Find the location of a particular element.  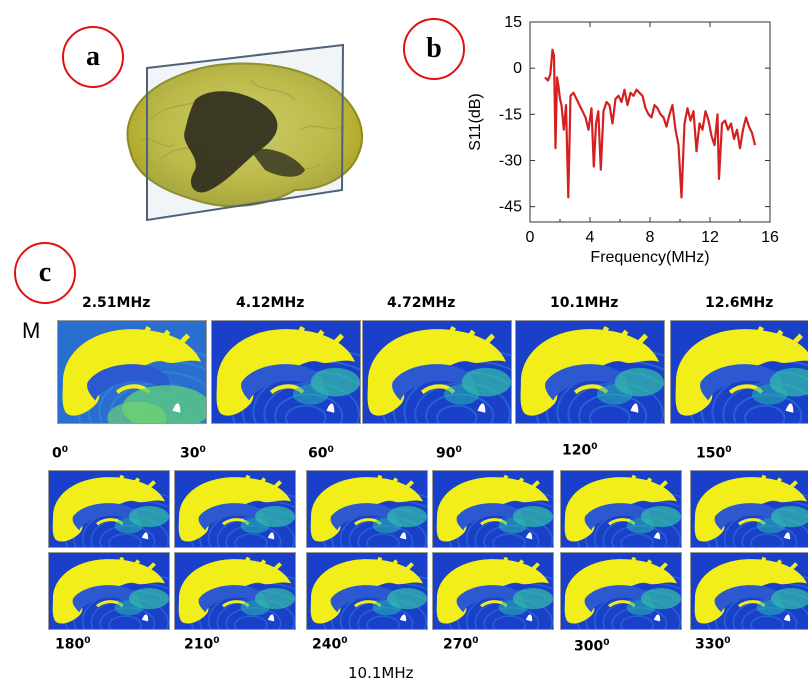

freq-label-1: 2.51MHz is located at coordinates (116, 303).